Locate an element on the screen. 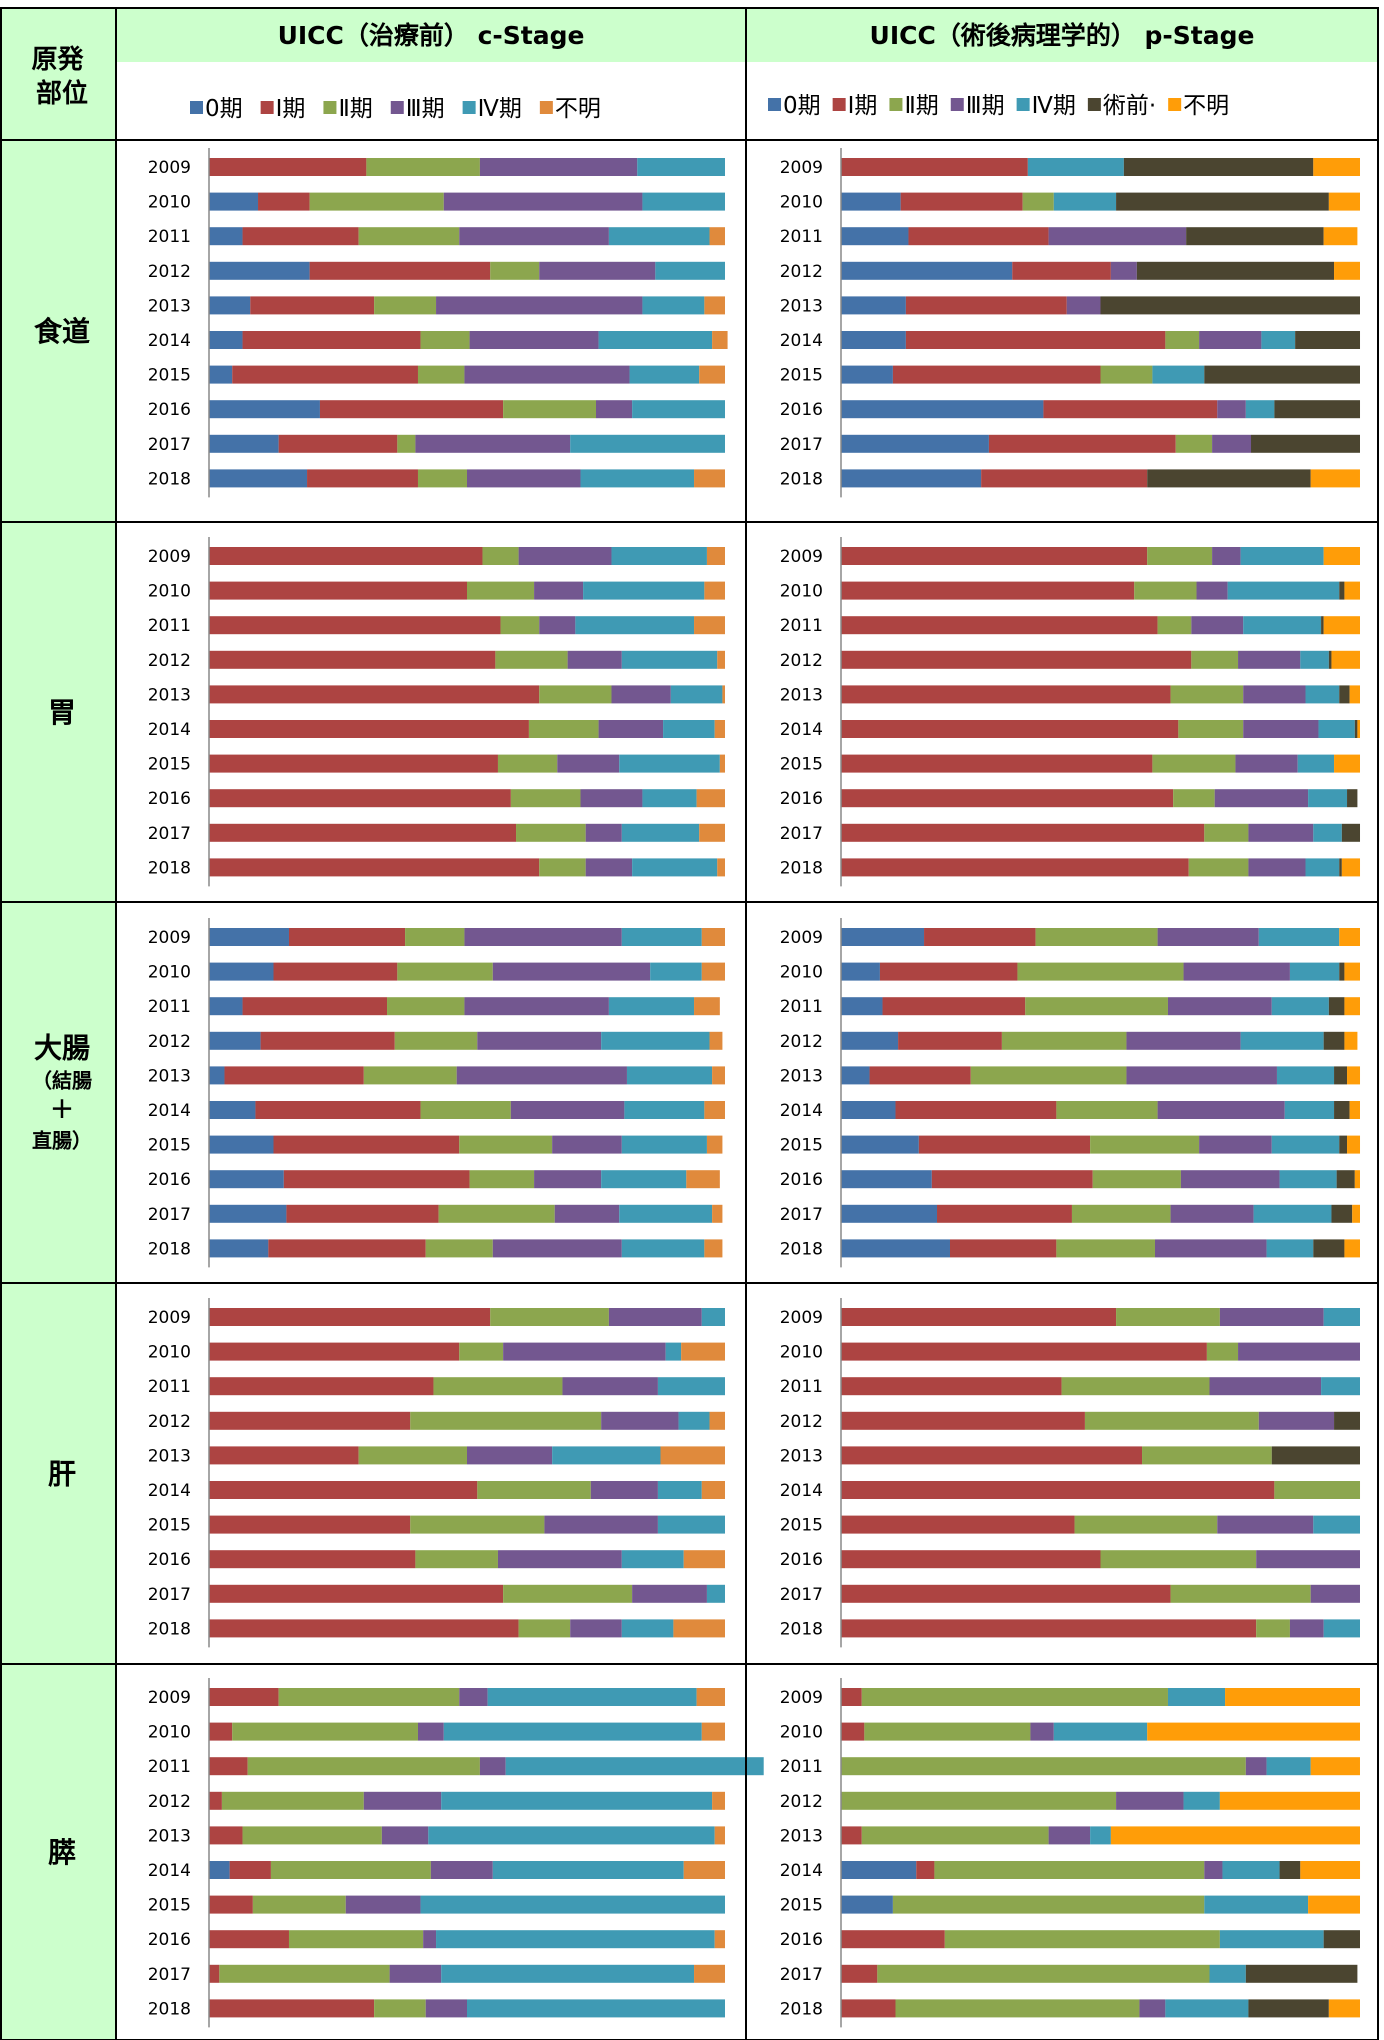 The image size is (1384, 2040). year-label-3-c-6: 2015 is located at coordinates (169, 1526).